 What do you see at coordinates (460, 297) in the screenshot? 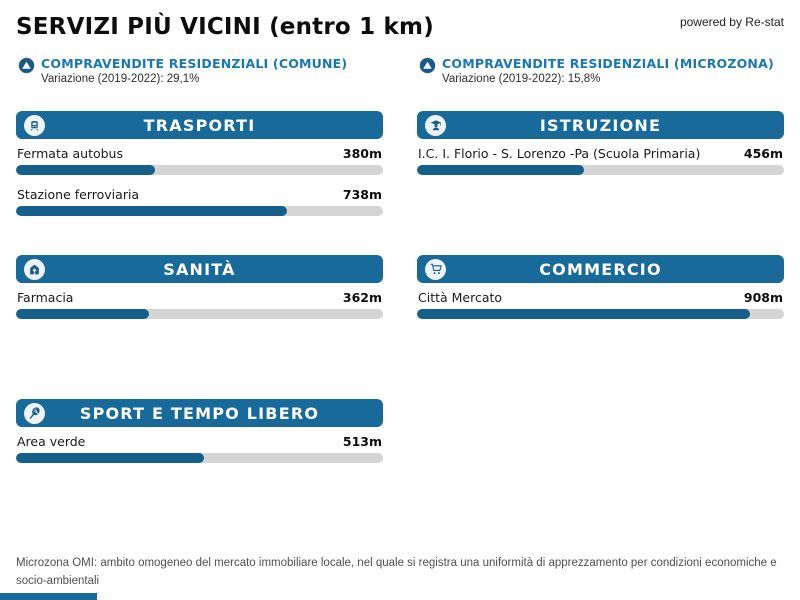
I see `item-label: Città Mercato` at bounding box center [460, 297].